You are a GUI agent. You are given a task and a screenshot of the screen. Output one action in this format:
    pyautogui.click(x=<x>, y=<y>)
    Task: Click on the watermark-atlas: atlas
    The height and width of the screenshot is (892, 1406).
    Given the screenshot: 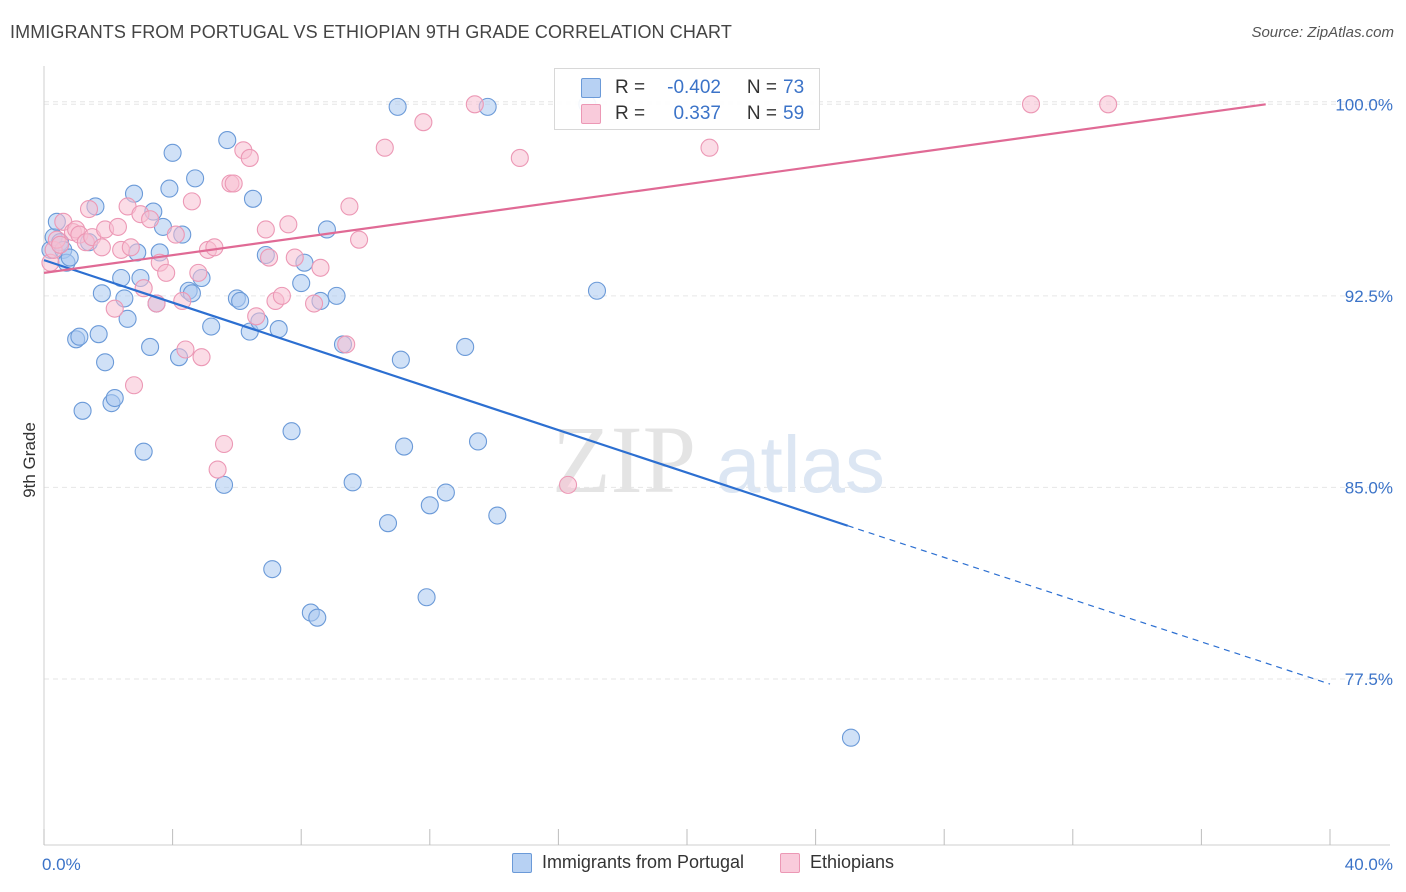 What is the action you would take?
    pyautogui.click(x=800, y=464)
    